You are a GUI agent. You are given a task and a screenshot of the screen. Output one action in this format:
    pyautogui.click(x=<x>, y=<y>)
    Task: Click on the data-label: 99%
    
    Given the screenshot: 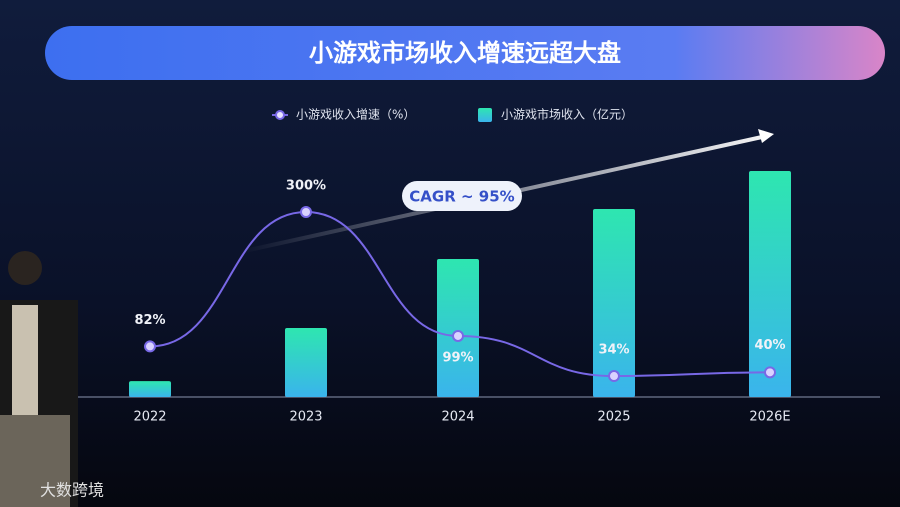 What is the action you would take?
    pyautogui.click(x=457, y=357)
    